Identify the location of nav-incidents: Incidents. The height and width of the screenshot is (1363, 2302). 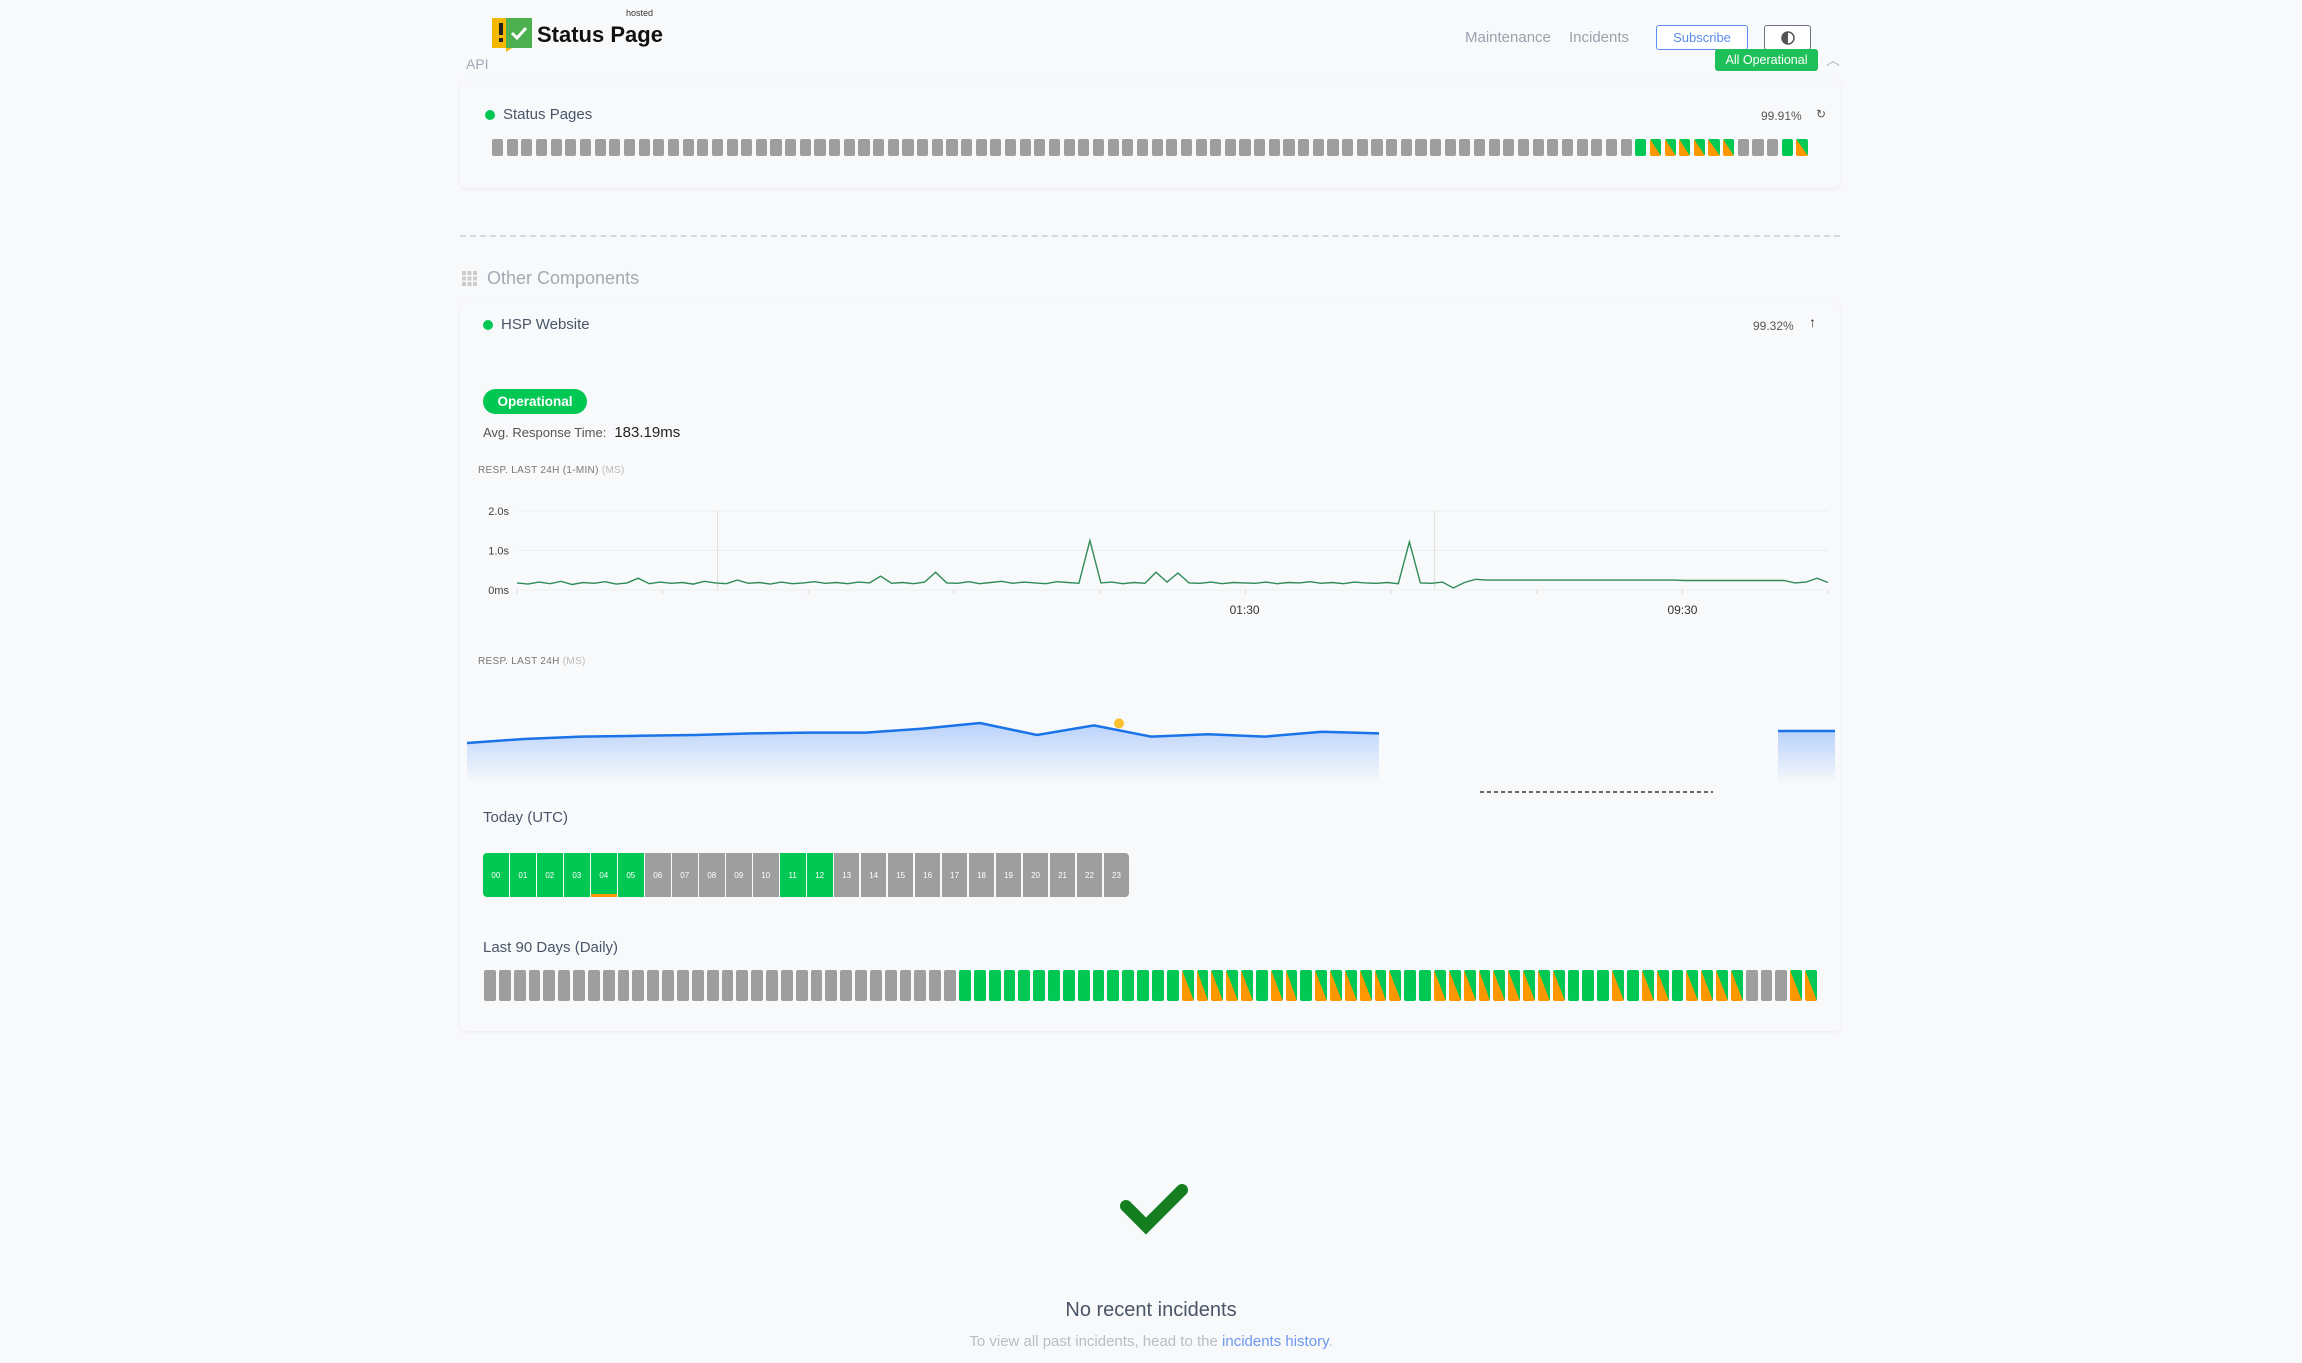
(1599, 37).